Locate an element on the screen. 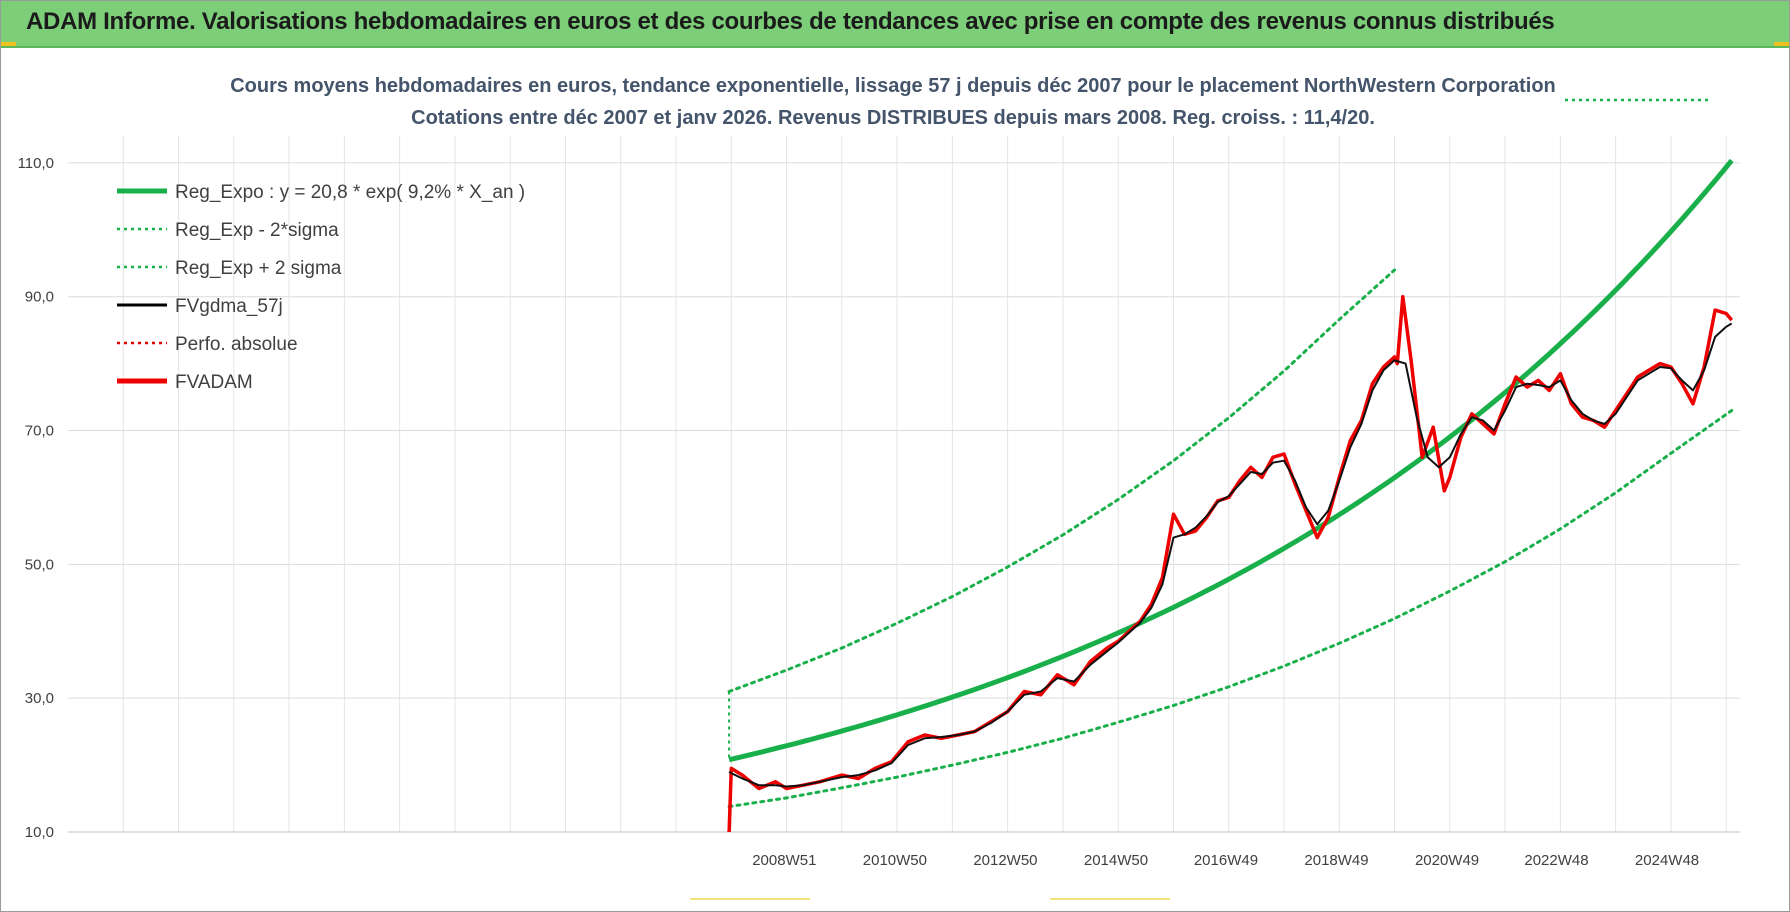 The image size is (1790, 912). x-tick-label: 2024W48 is located at coordinates (1667, 860).